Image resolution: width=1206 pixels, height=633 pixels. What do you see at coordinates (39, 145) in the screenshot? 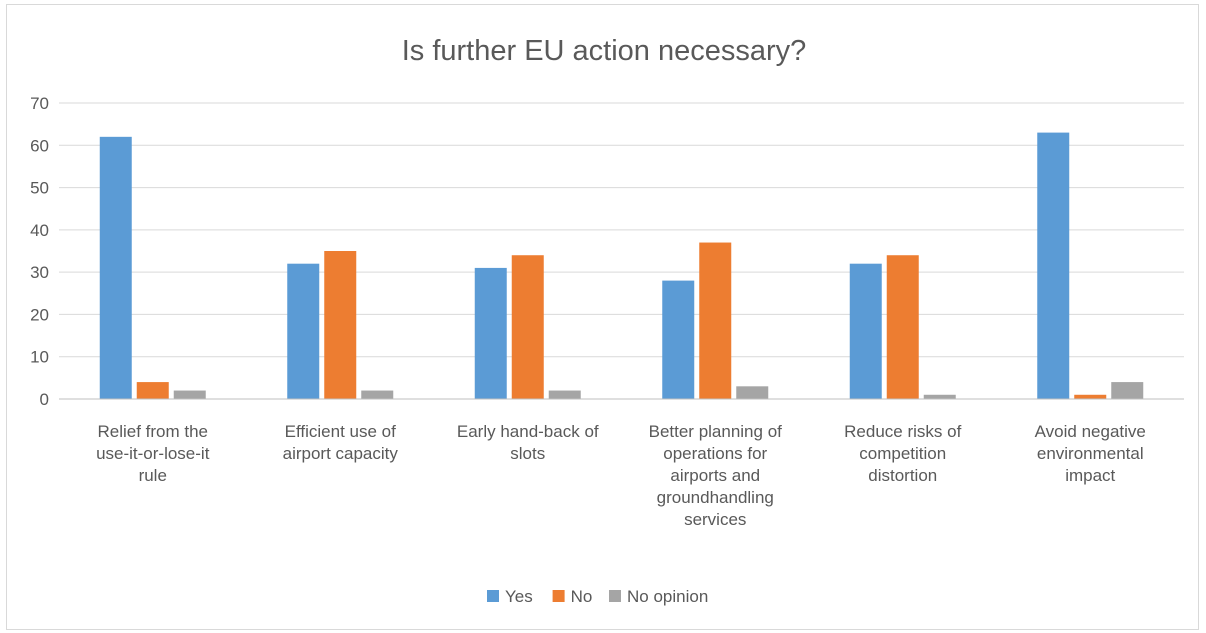
I see `y-tick-label: 60` at bounding box center [39, 145].